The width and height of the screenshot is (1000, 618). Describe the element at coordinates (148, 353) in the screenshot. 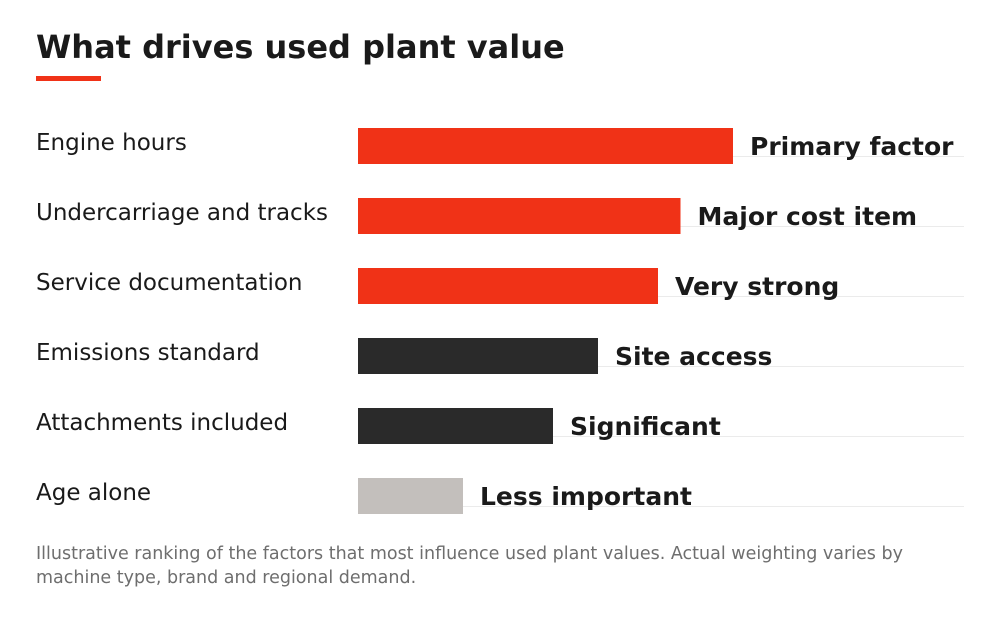

I see `category-label: Emissions standard` at that location.